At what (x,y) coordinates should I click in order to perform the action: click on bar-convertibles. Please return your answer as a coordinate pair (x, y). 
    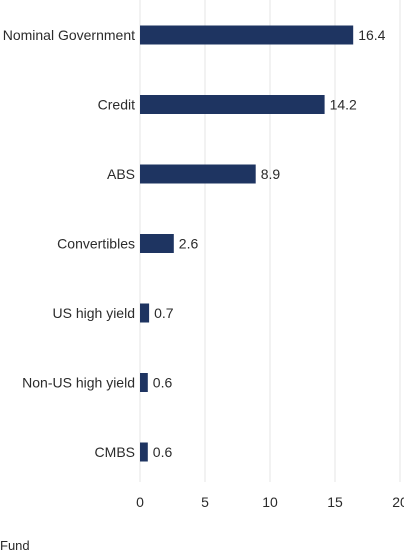
    Looking at the image, I should click on (157, 243).